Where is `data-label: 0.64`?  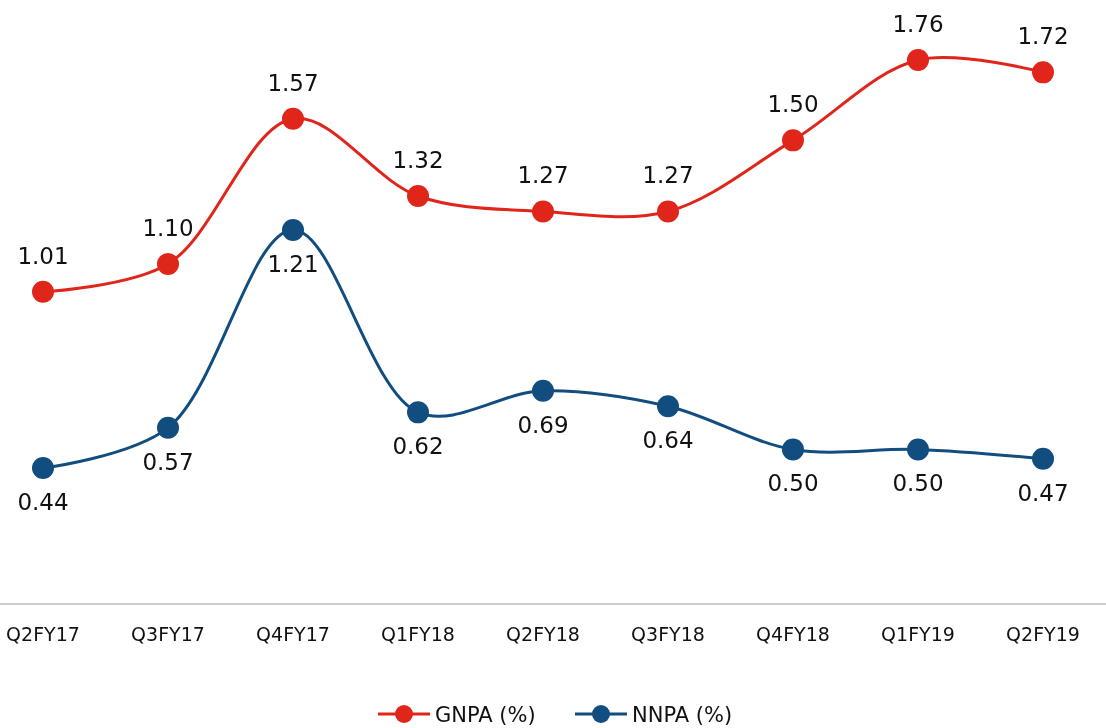
data-label: 0.64 is located at coordinates (668, 440).